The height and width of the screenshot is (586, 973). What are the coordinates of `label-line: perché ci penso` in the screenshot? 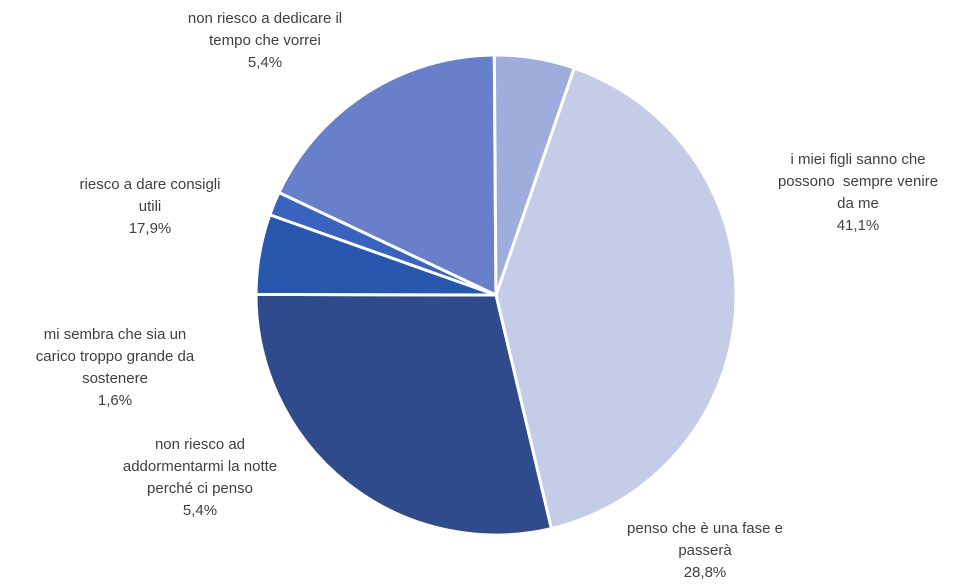 It's located at (200, 488).